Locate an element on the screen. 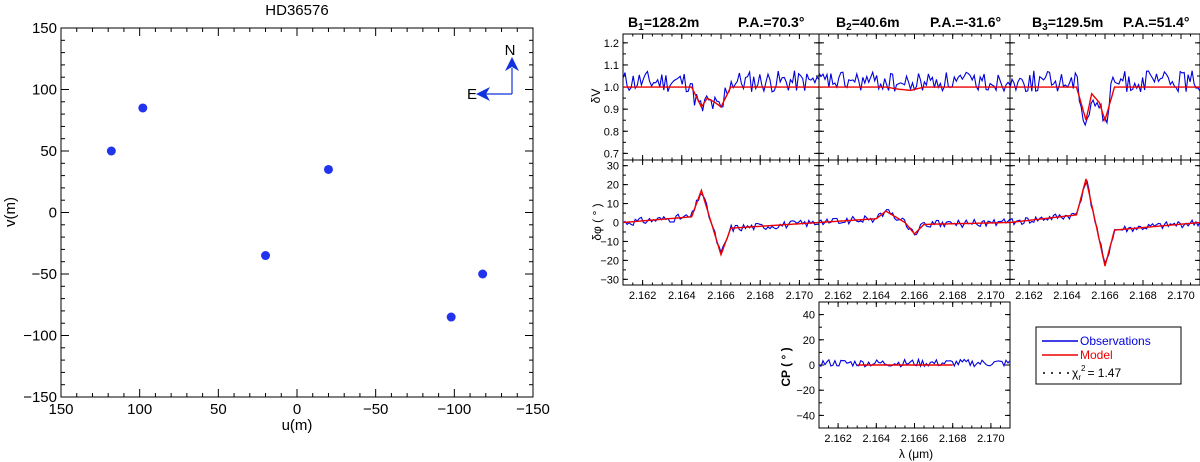 The image size is (1200, 462). baseline-2-header: B2=40.6m is located at coordinates (868, 23).